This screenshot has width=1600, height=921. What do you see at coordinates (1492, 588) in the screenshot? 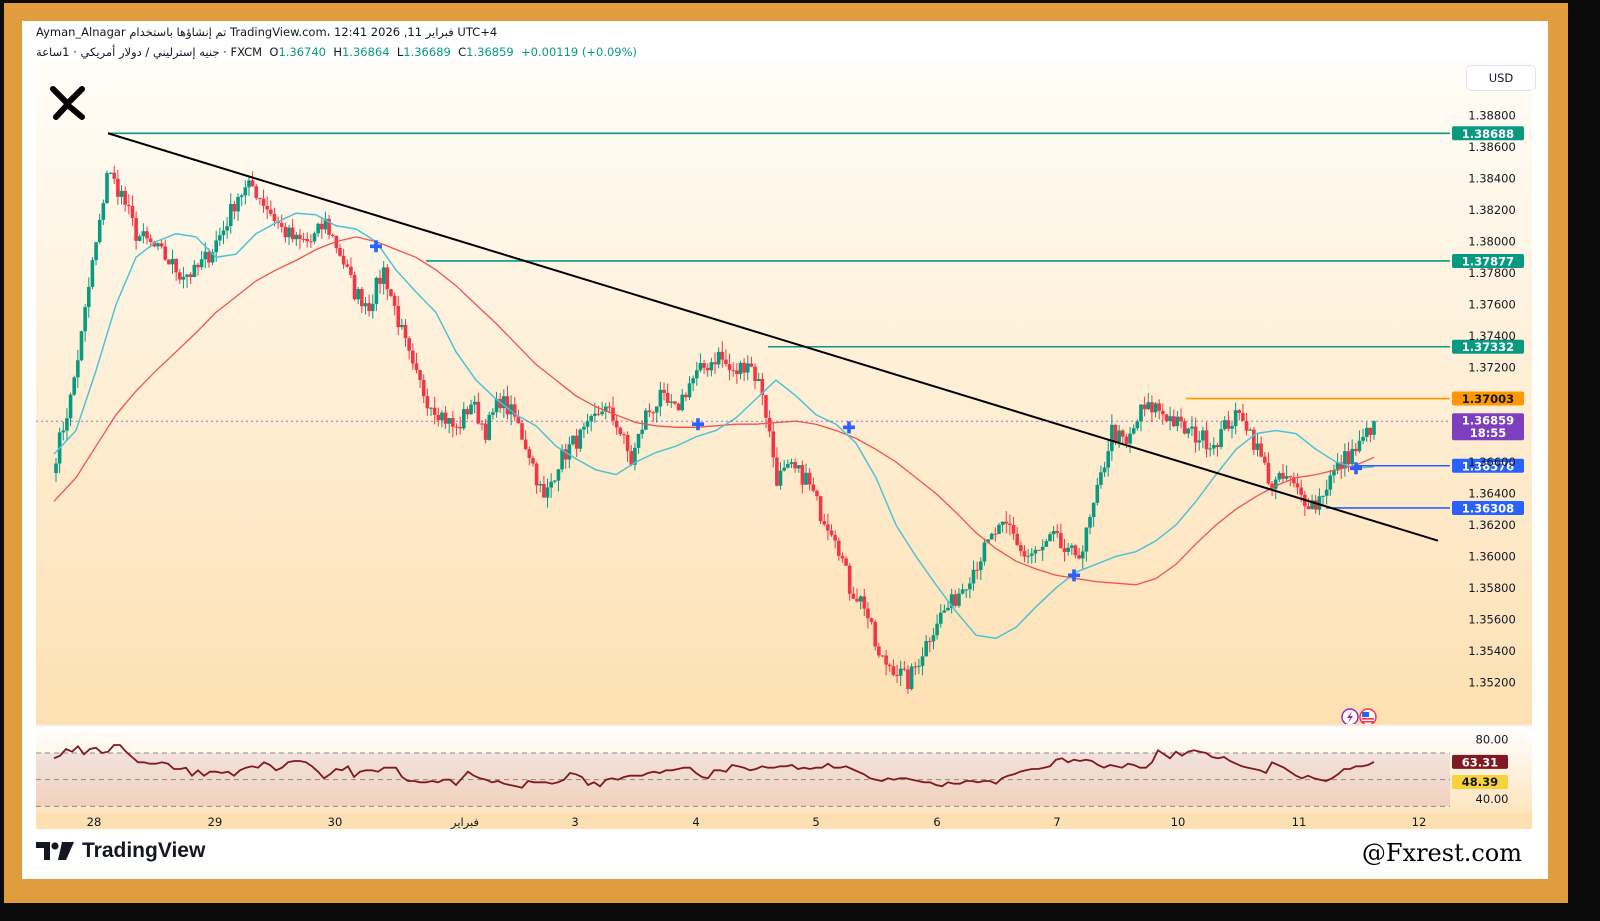
I see `y-axis-tick: 1.35800` at bounding box center [1492, 588].